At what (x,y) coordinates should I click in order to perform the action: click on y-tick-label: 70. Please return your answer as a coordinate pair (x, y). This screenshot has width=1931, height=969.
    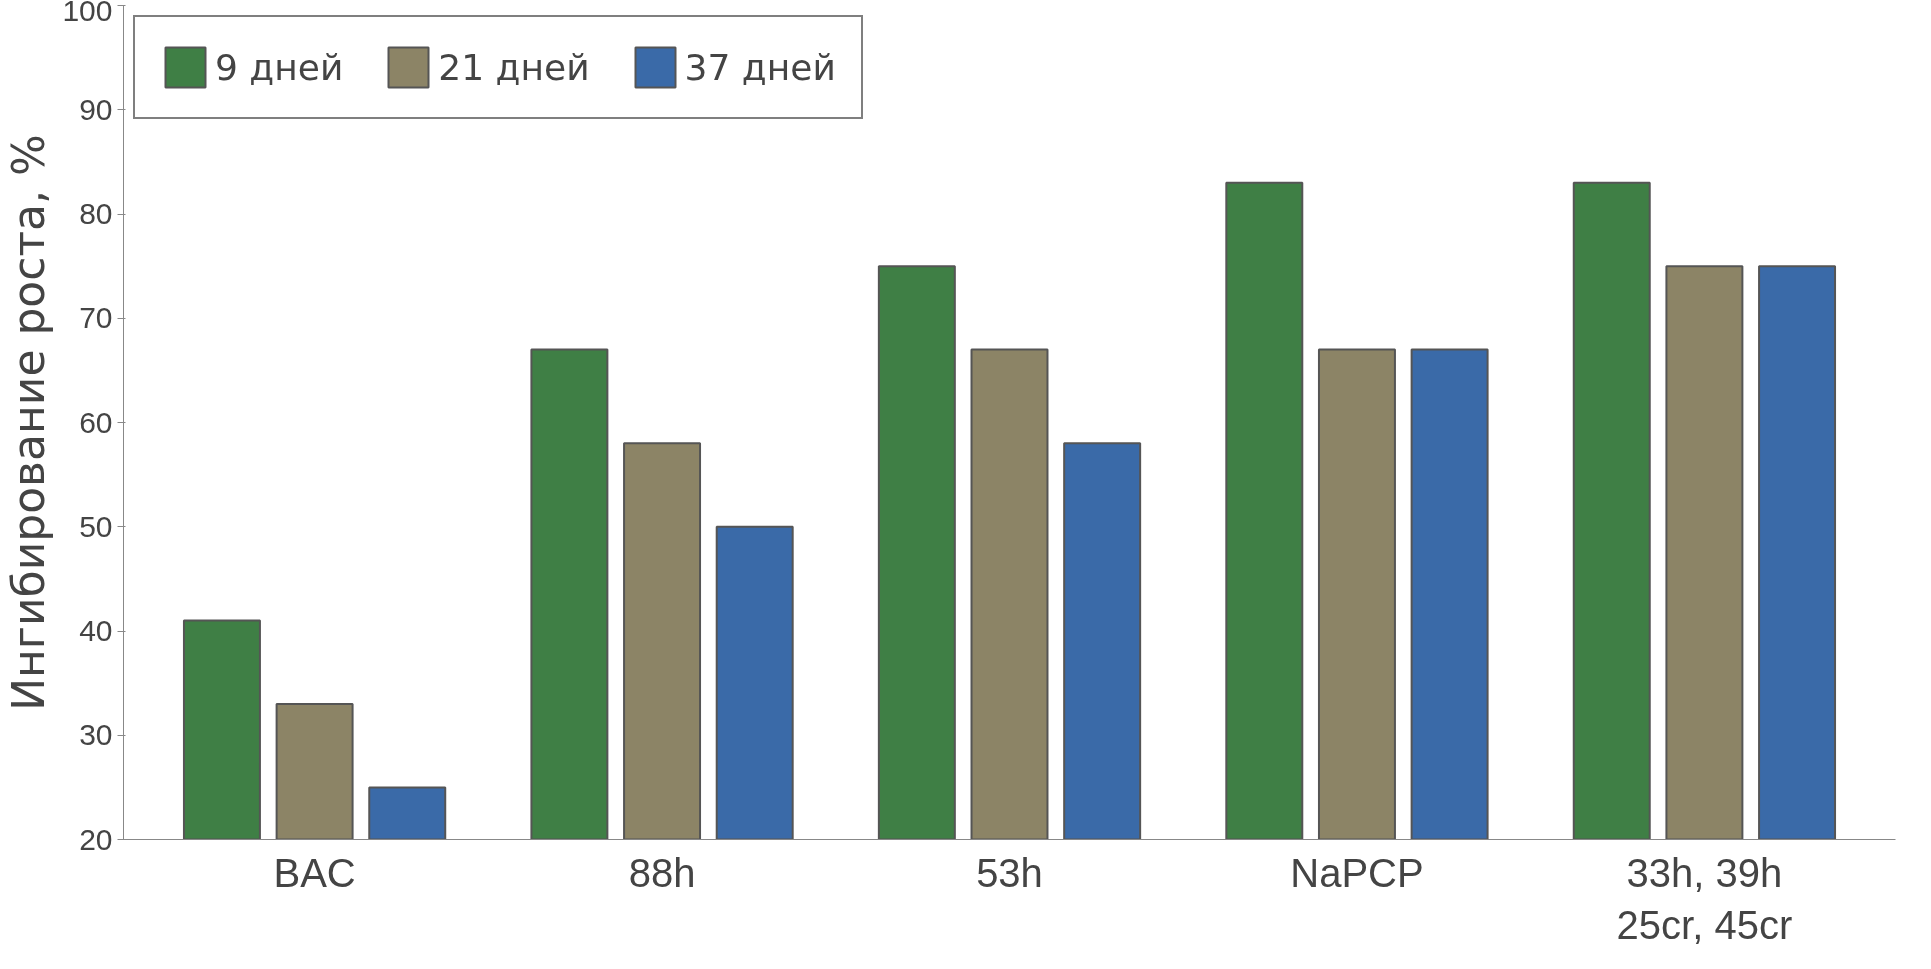
    Looking at the image, I should click on (96, 318).